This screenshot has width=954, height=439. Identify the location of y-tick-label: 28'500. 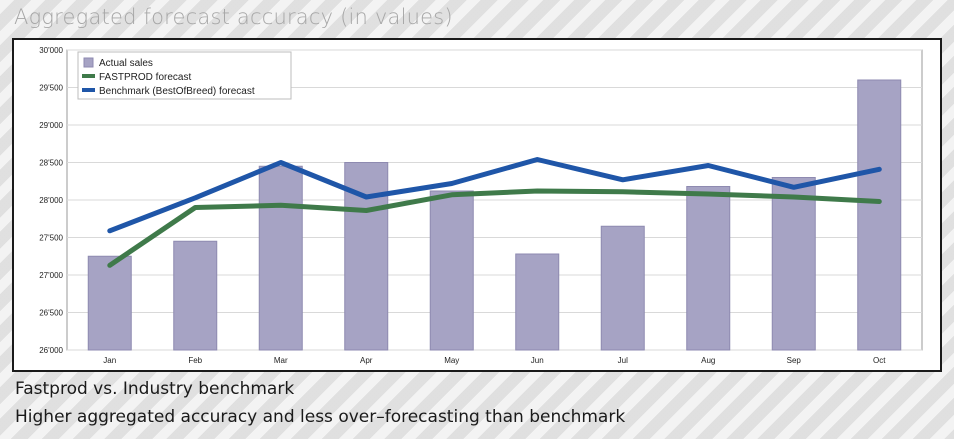
(51, 163).